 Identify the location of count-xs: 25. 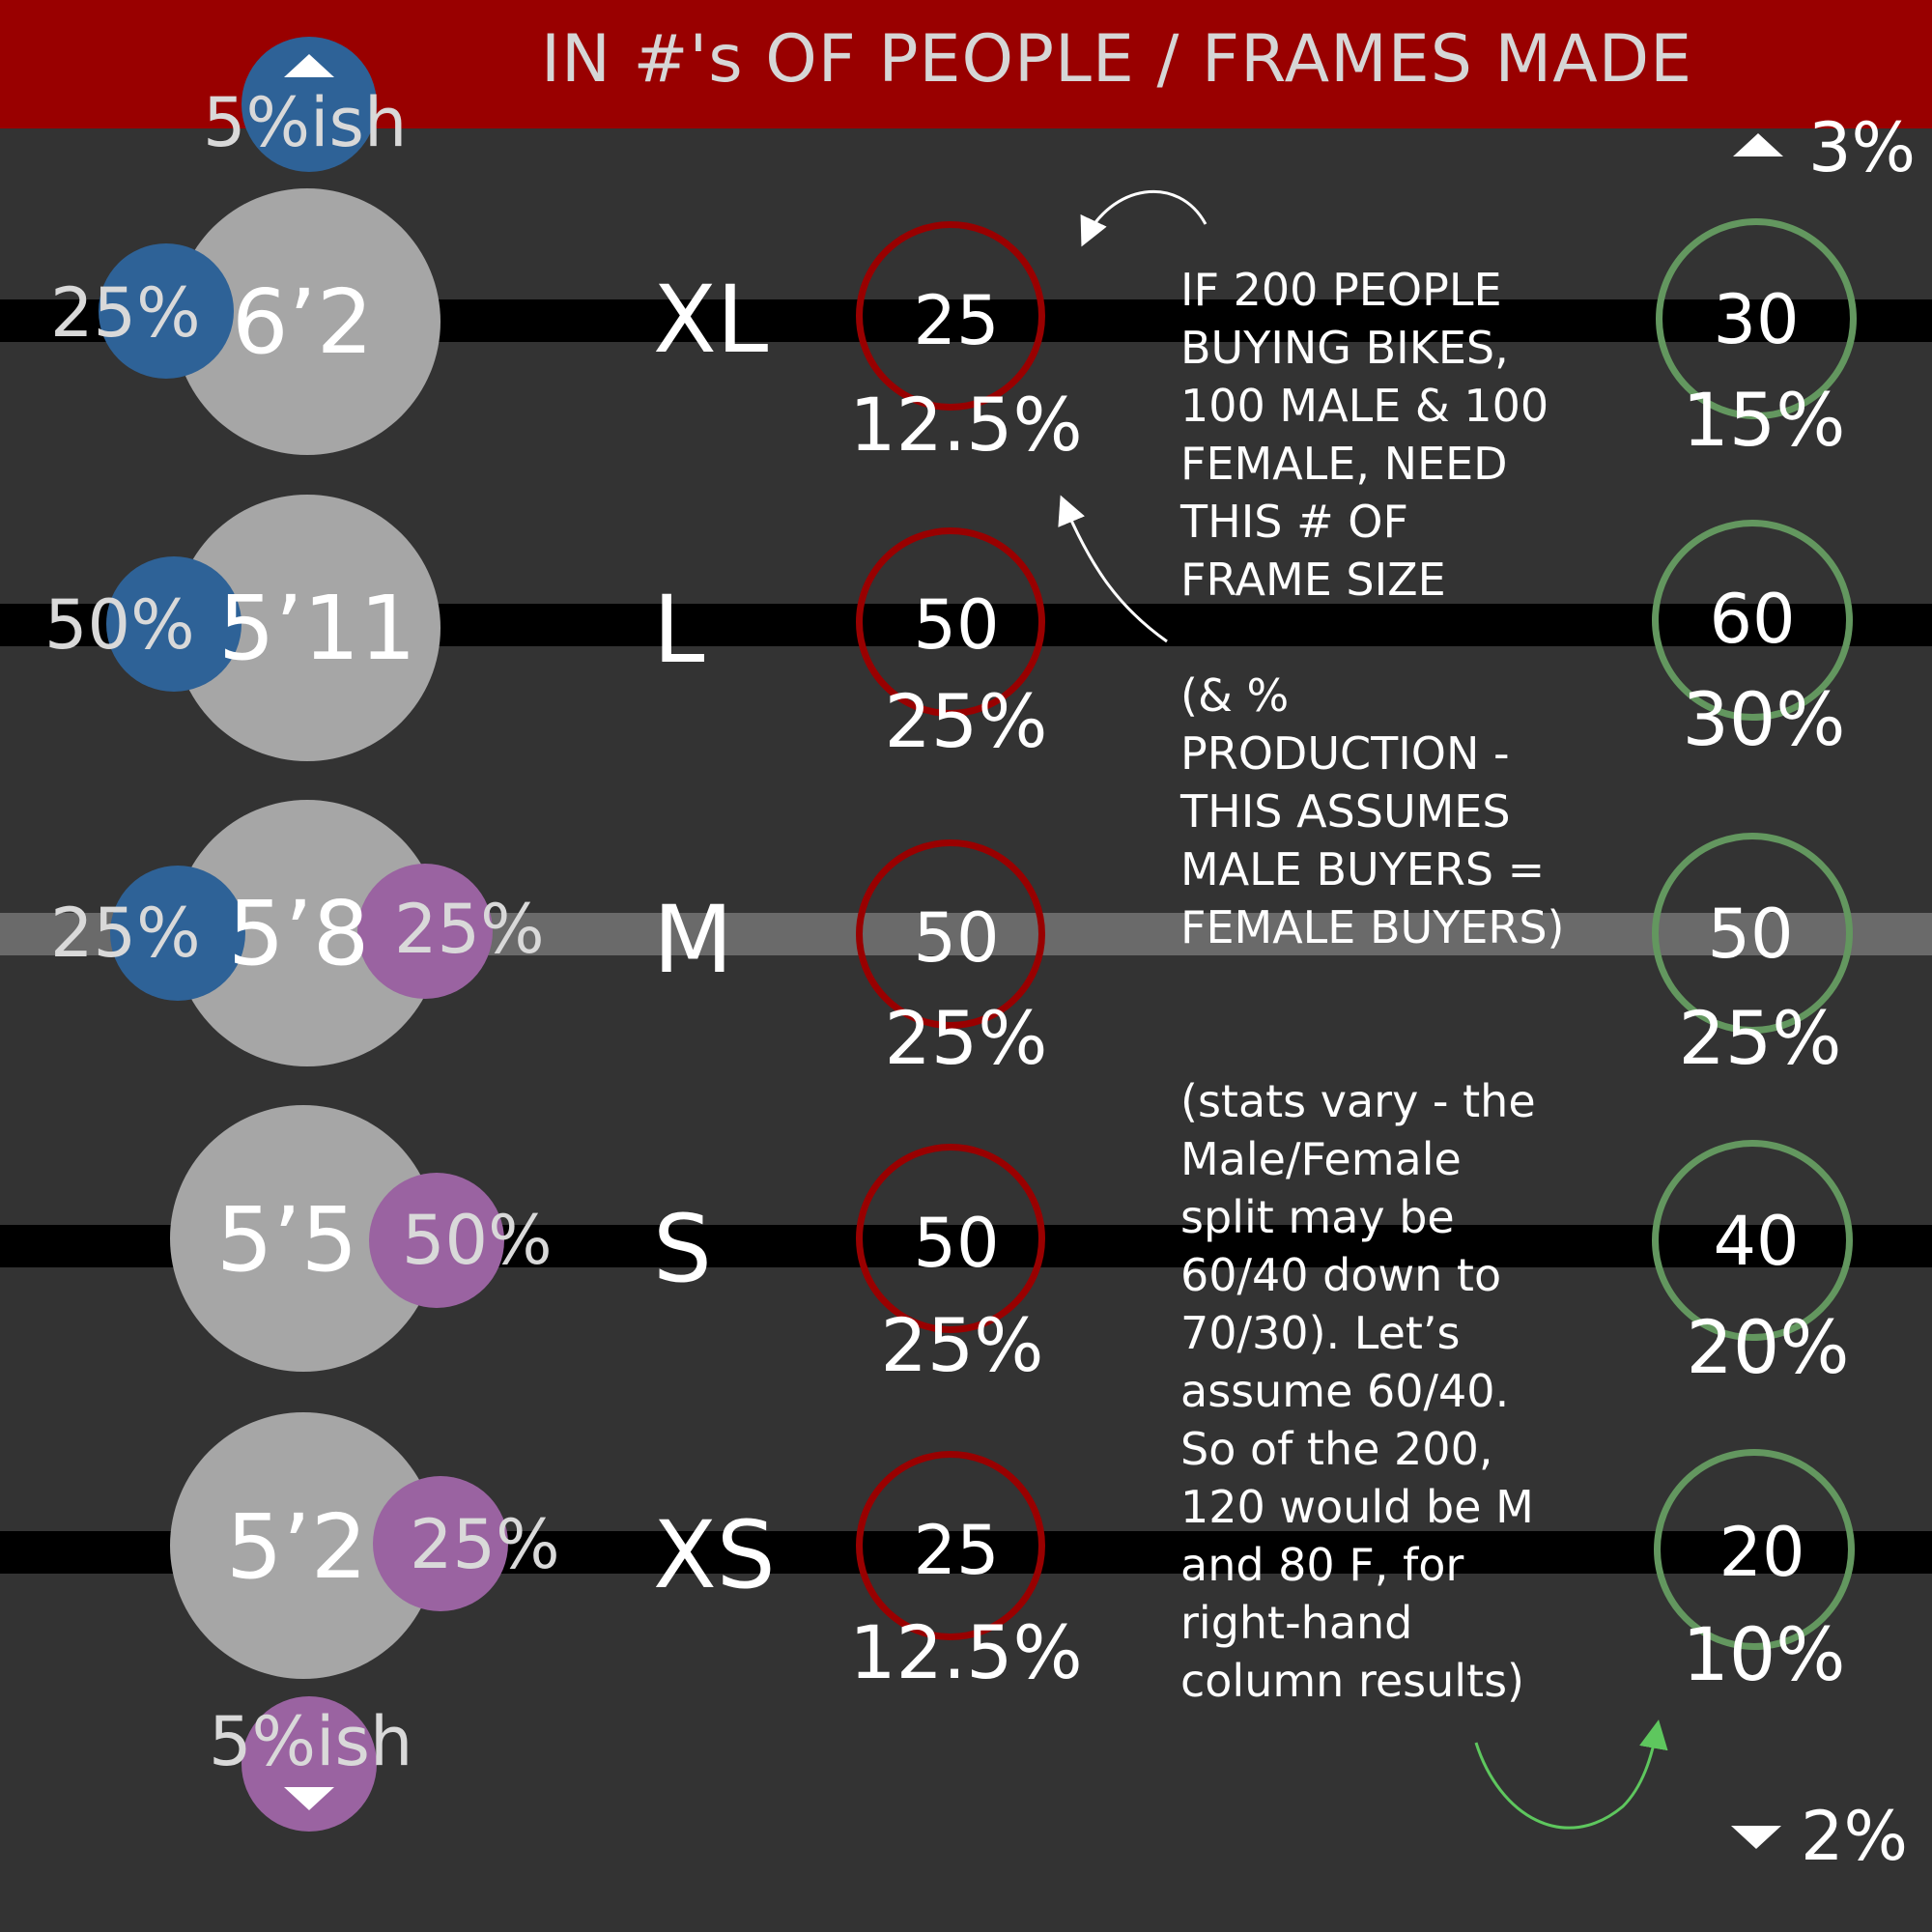
(956, 1550).